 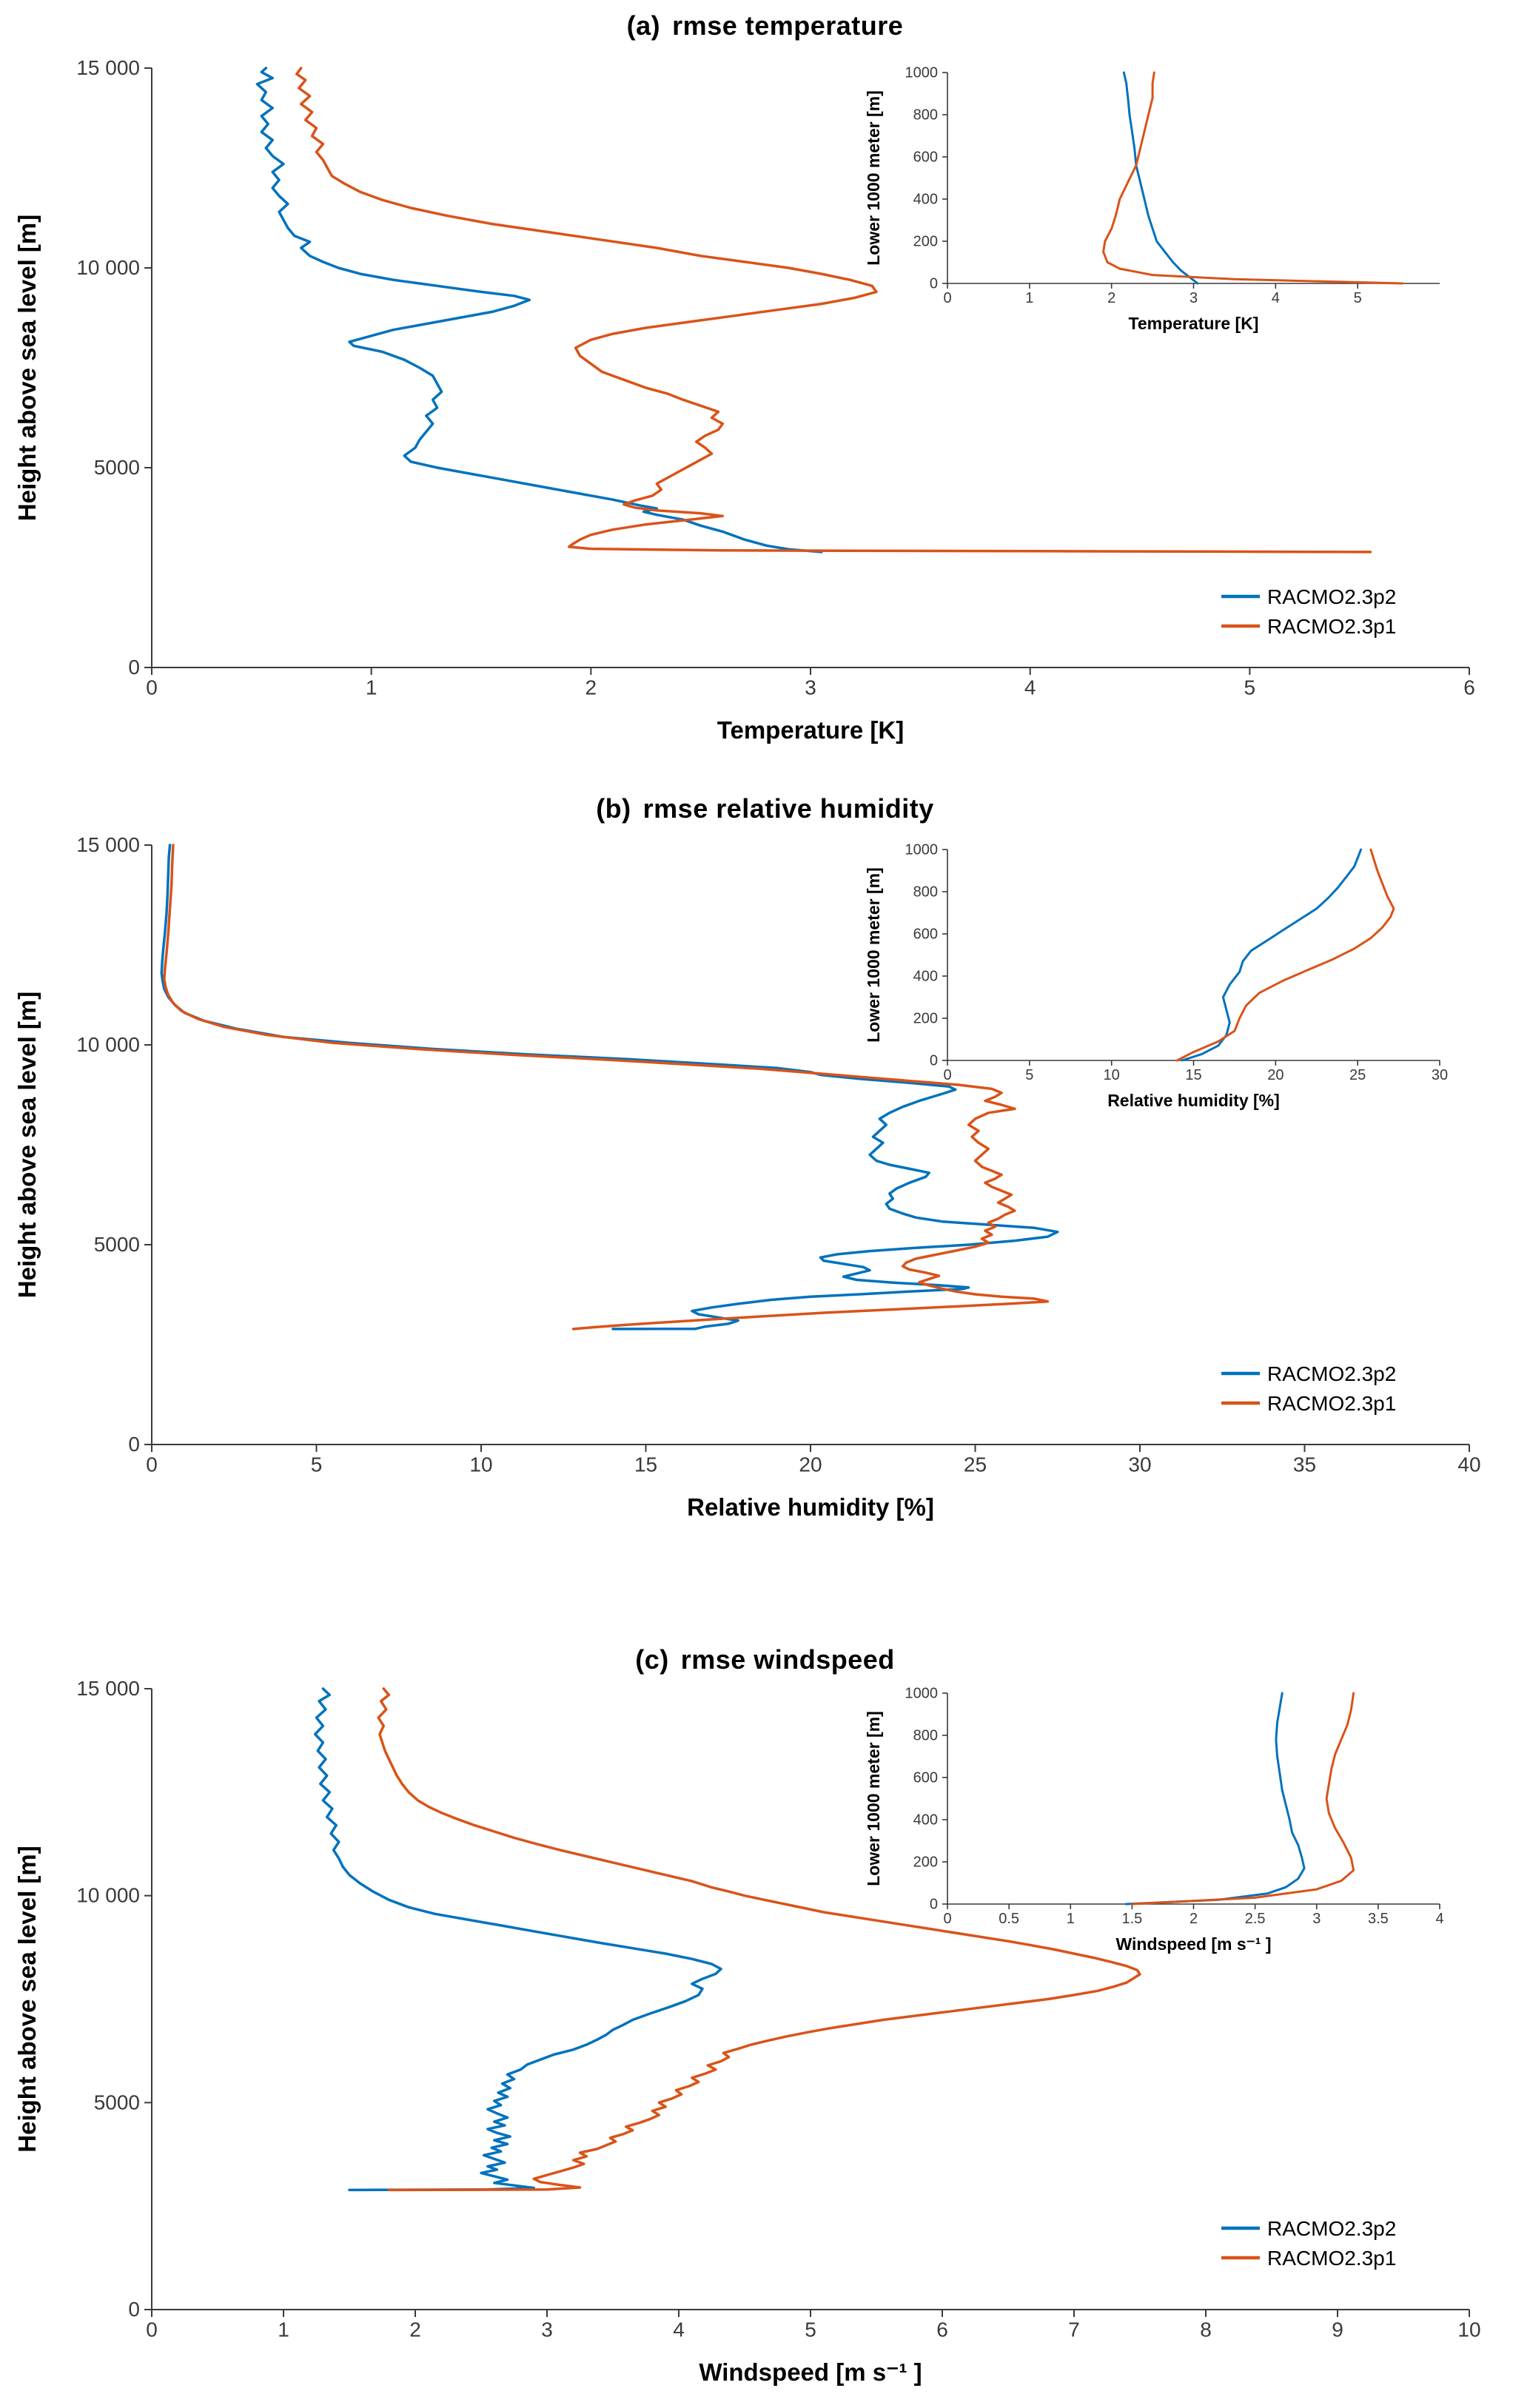 What do you see at coordinates (1304, 1464) in the screenshot?
I see `x-tick-label: 35` at bounding box center [1304, 1464].